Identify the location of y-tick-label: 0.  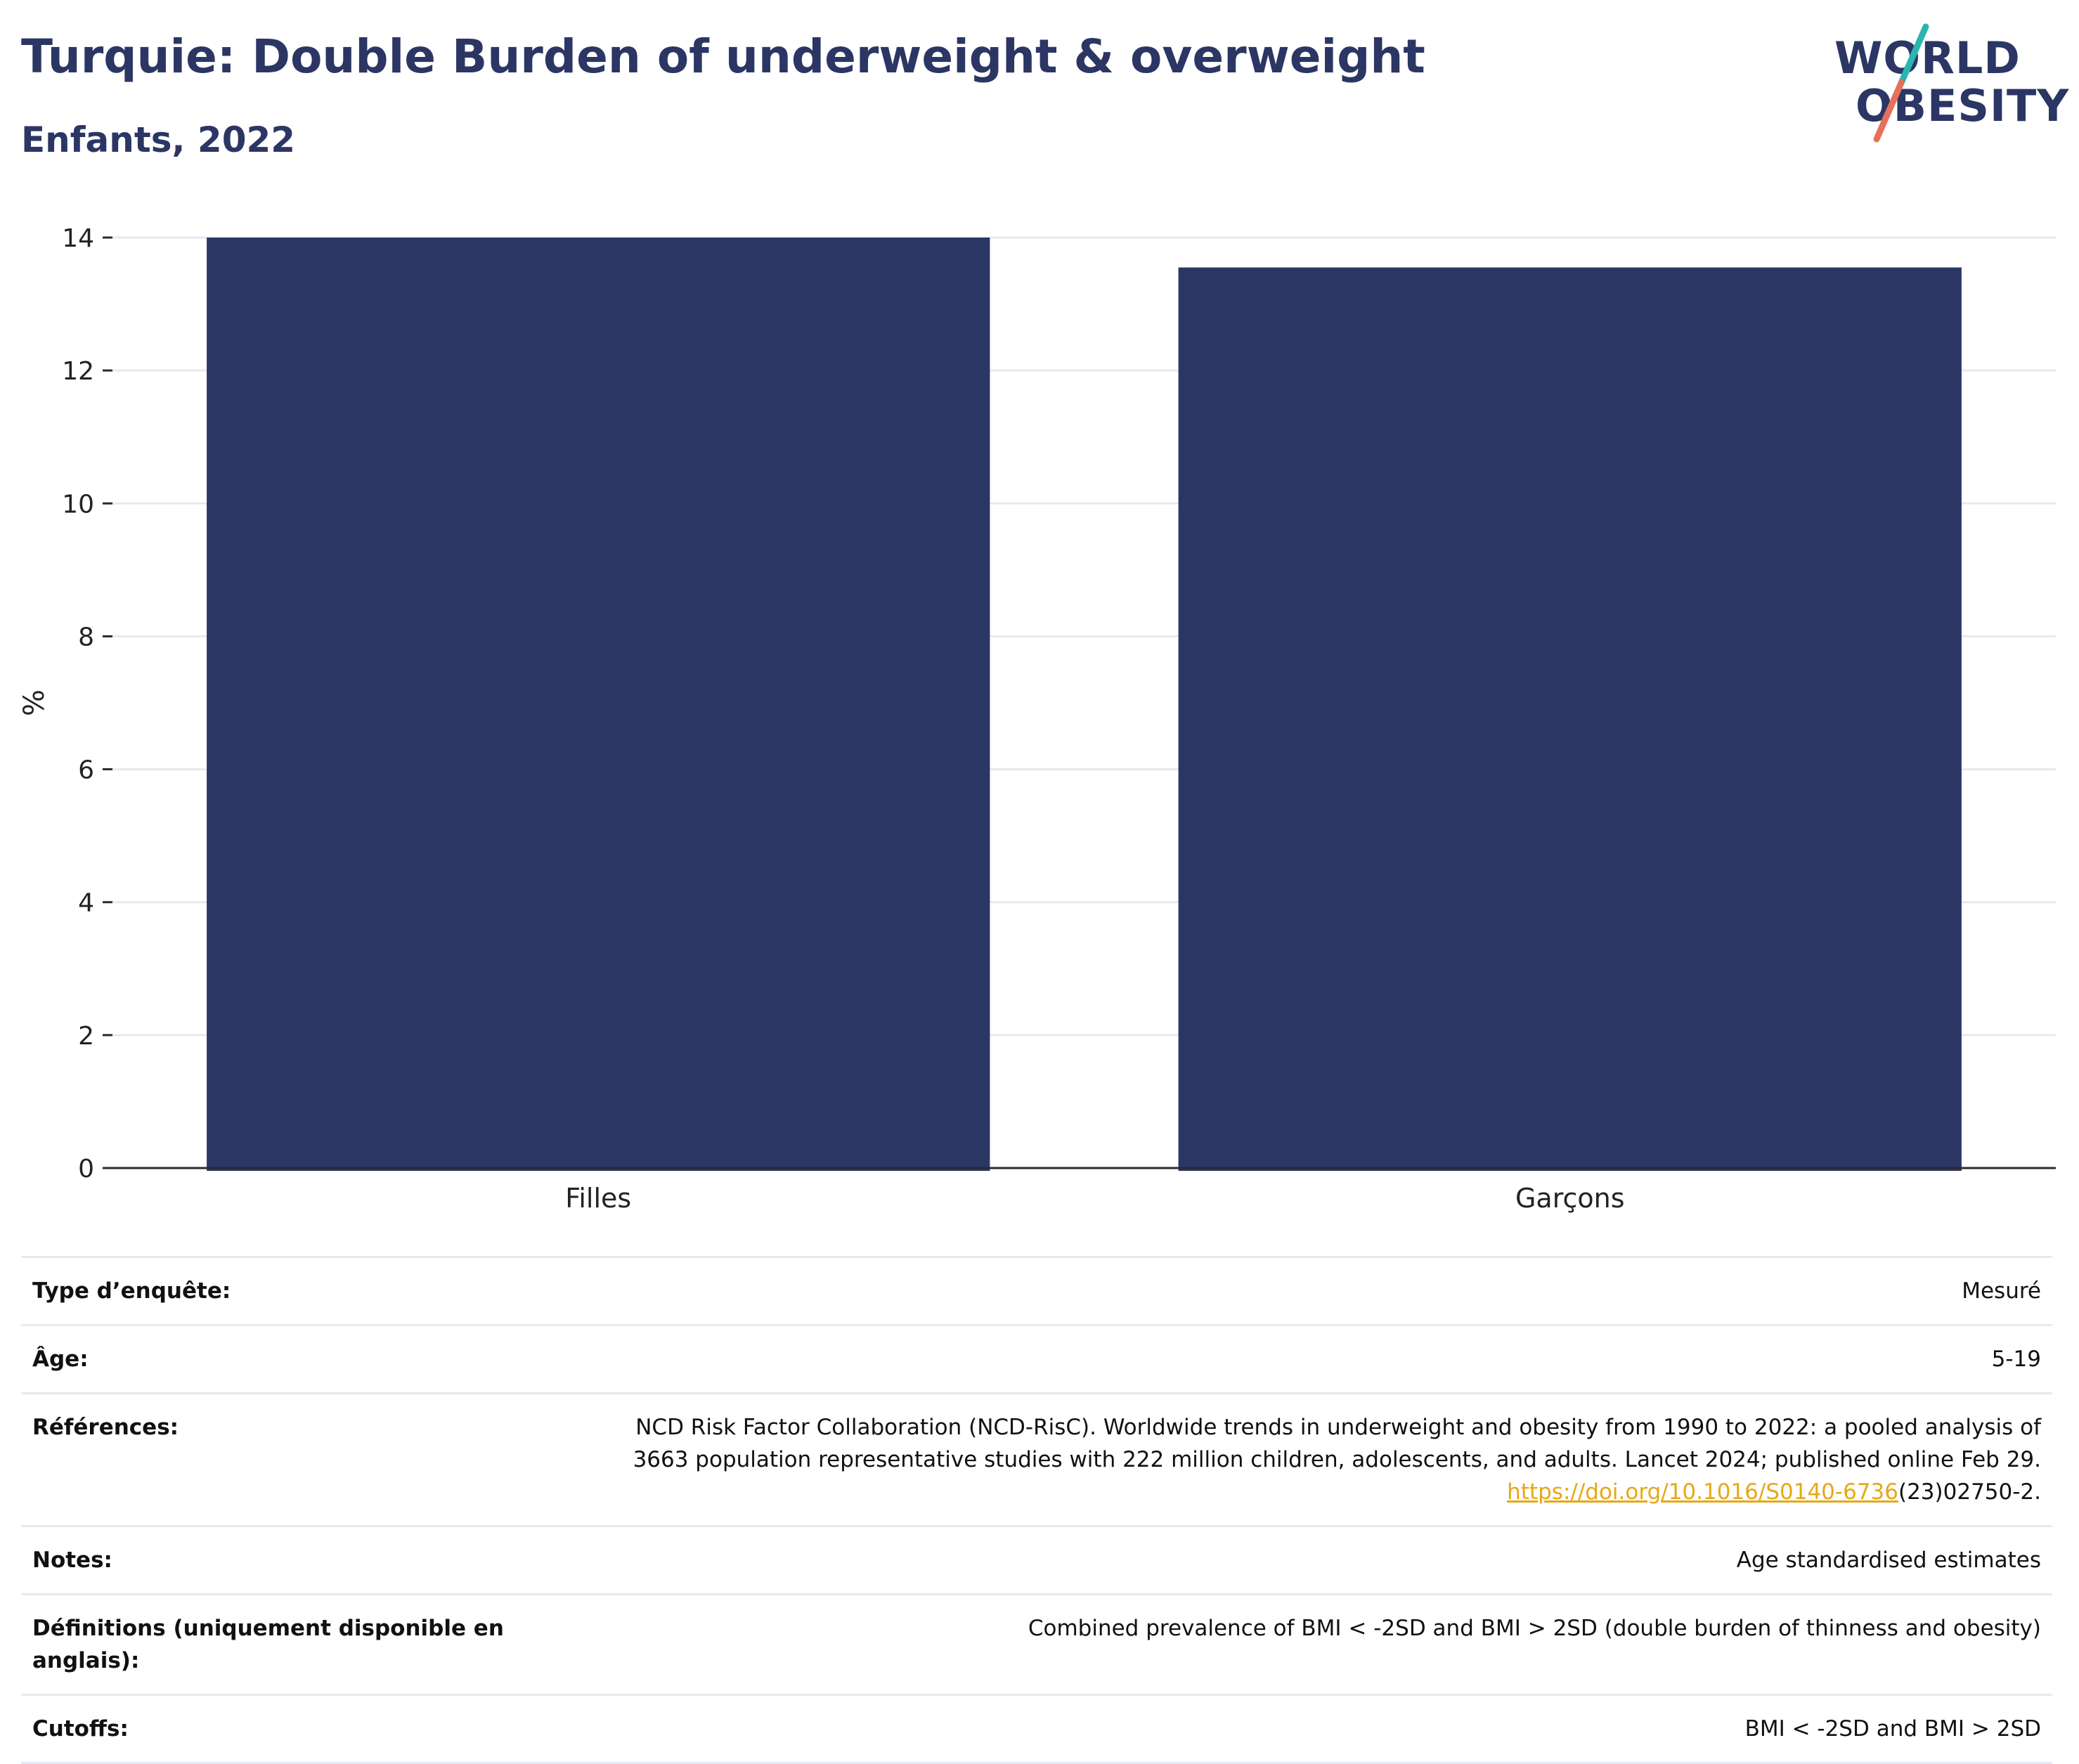
(86, 1169).